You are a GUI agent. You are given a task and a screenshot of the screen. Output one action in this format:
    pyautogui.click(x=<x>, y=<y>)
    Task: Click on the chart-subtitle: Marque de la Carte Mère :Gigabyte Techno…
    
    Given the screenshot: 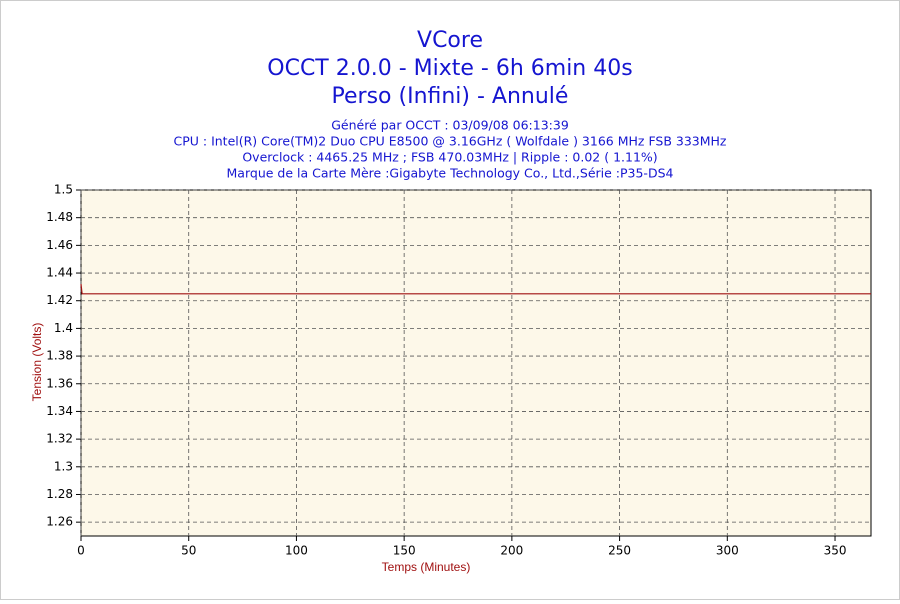 What is the action you would take?
    pyautogui.click(x=450, y=173)
    